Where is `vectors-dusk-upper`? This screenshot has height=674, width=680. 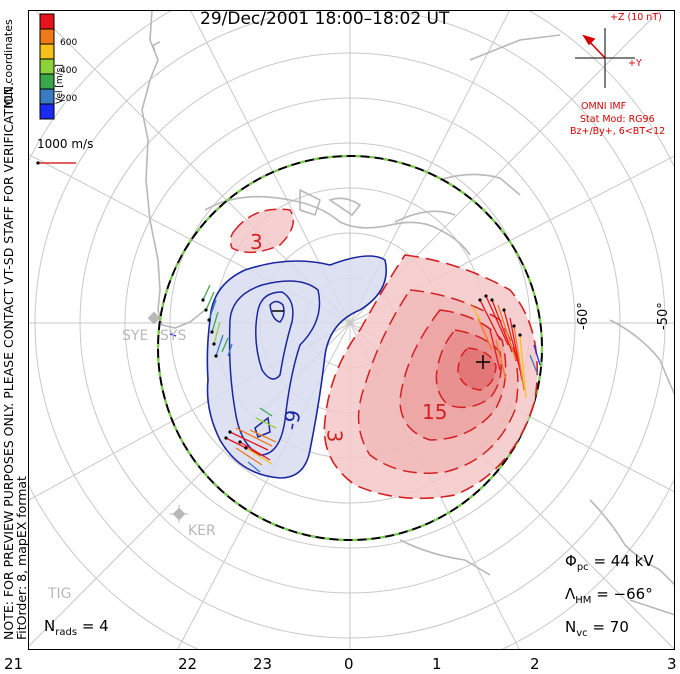 vectors-dusk-upper is located at coordinates (201, 320).